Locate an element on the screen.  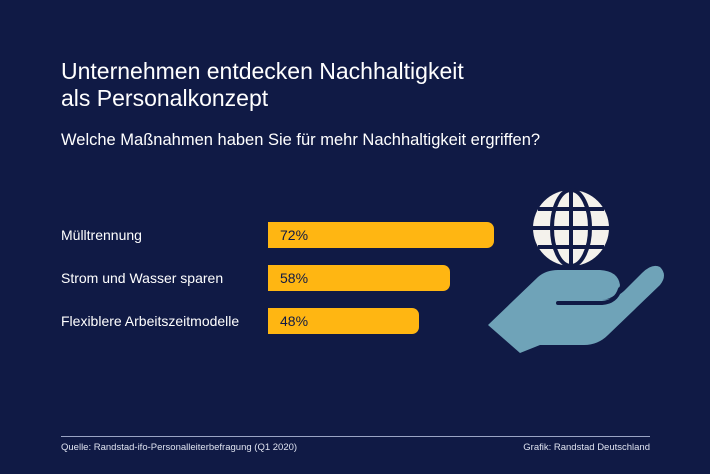
value-label: 48% is located at coordinates (294, 321).